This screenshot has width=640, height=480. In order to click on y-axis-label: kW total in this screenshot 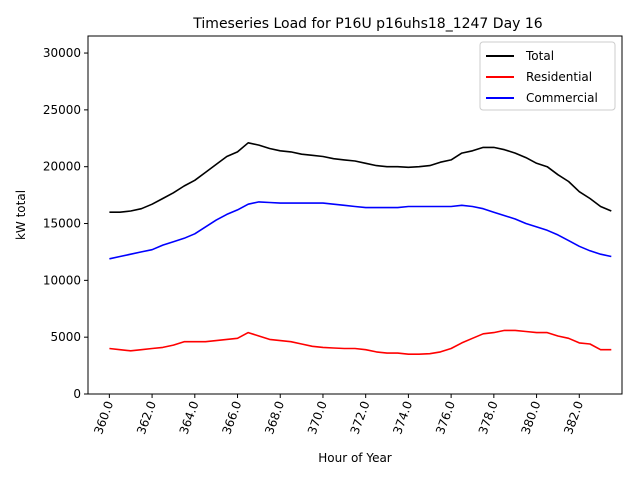, I will do `click(21, 215)`.